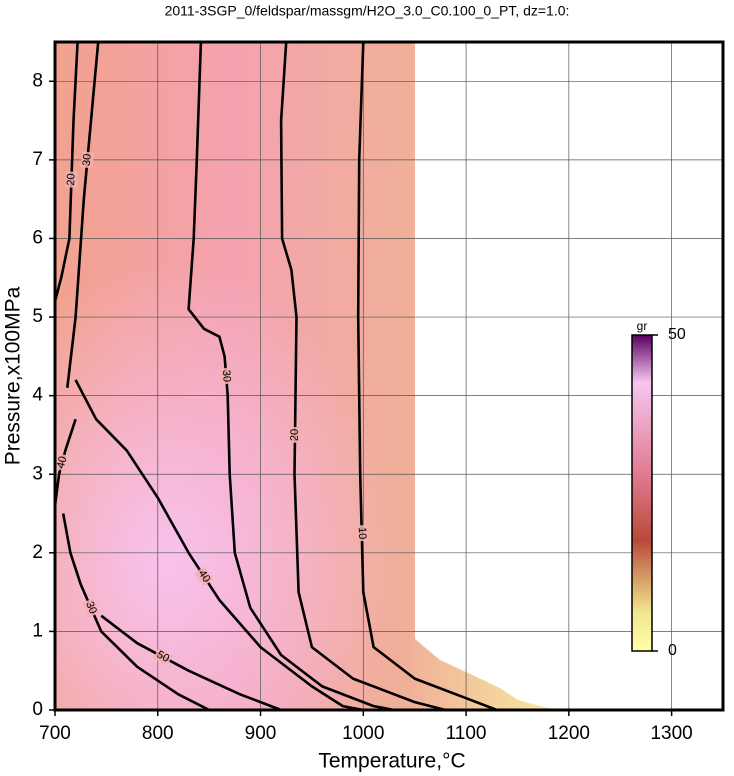  I want to click on y-tick-label: 7, so click(37, 159).